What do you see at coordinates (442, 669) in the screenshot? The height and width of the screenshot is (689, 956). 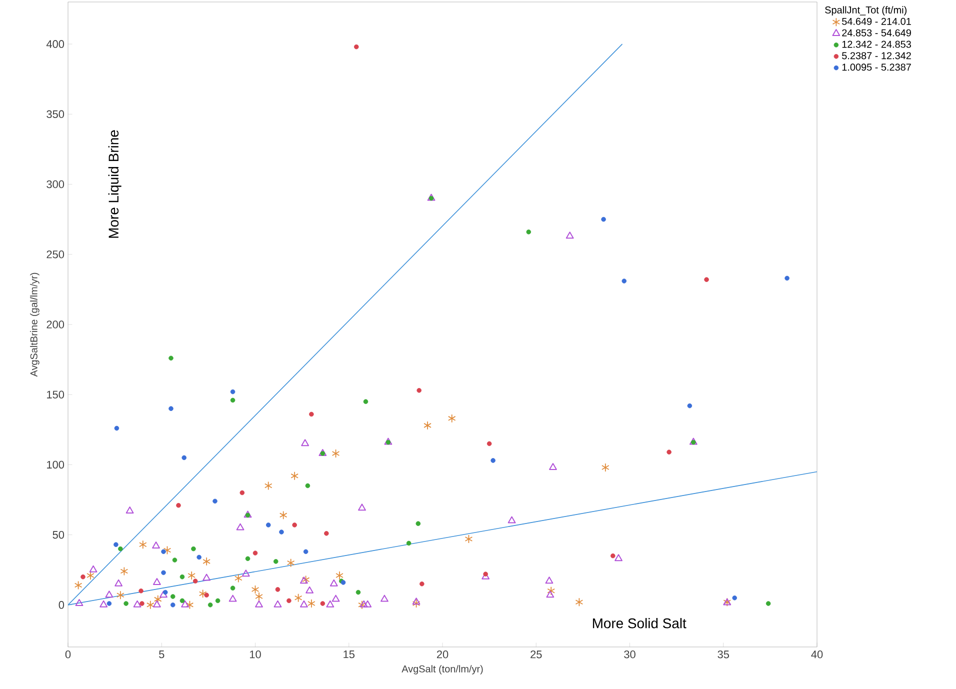 I see `x-axis-title: AvgSalt (ton/lm/yr)` at bounding box center [442, 669].